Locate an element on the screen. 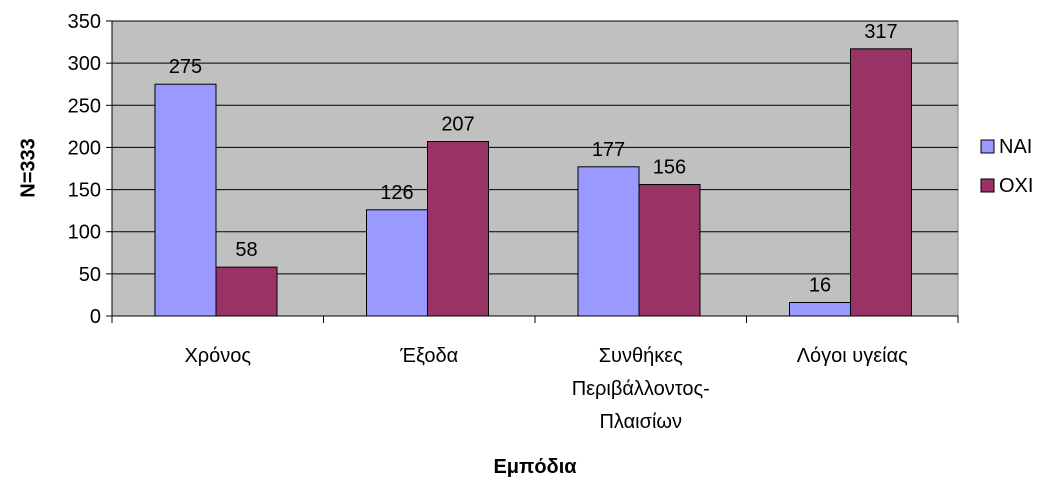 The height and width of the screenshot is (483, 1057). x-tick-label-line: Χρόνος is located at coordinates (217, 356).